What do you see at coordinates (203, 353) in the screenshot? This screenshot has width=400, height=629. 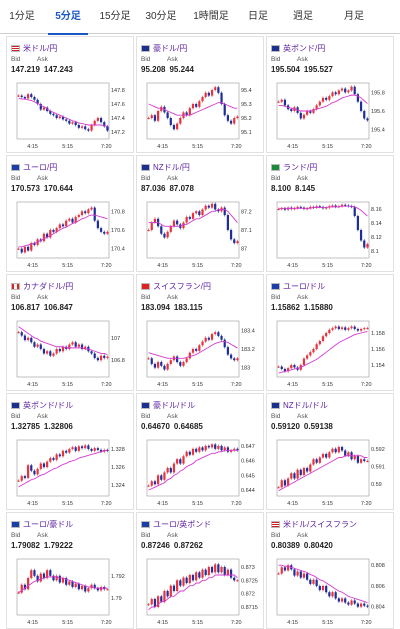 I see `mini-candlestick-chart: 183.4 183.2 183 4:15 5:15 7:20` at bounding box center [203, 353].